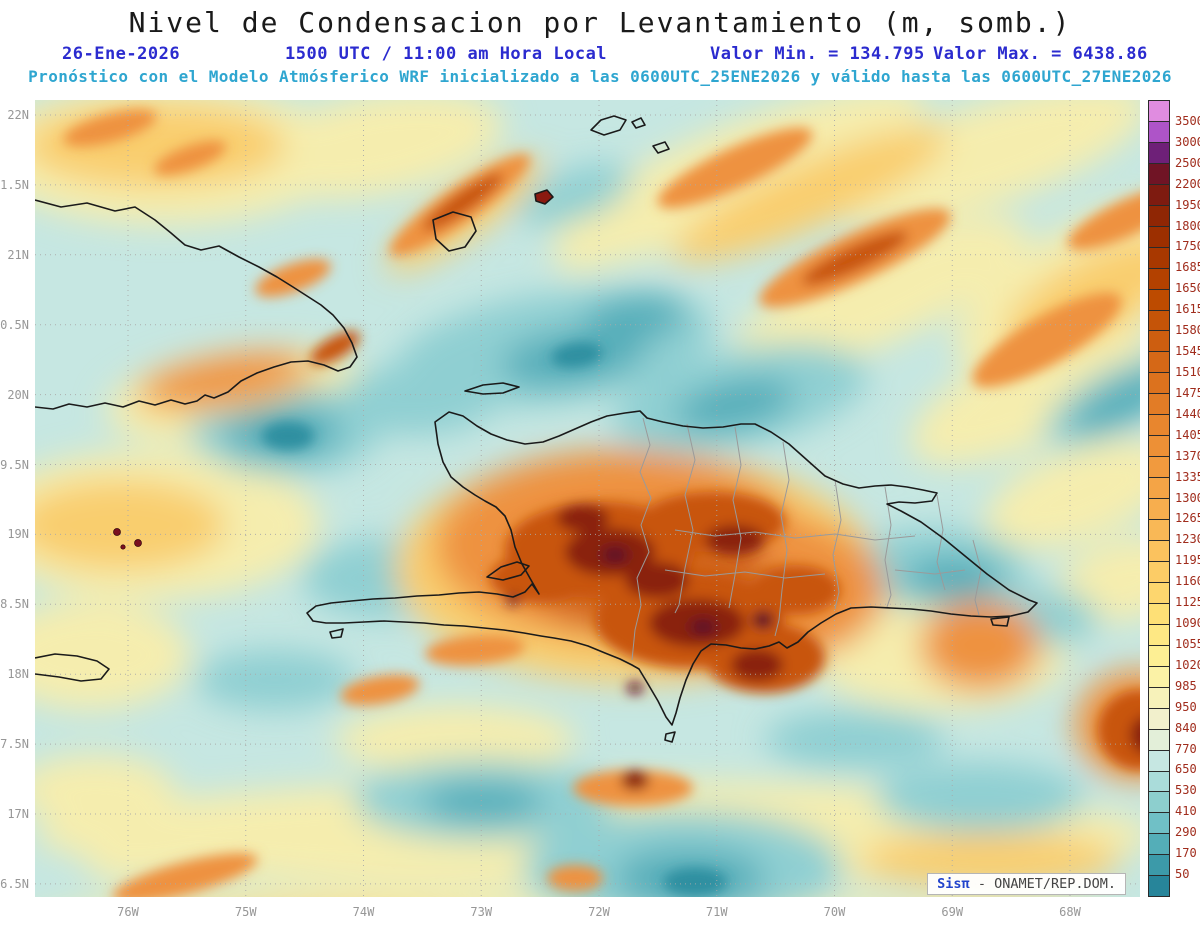 This screenshot has width=1200, height=927. I want to click on lat-tick-label: 1.5N, so click(14, 184).